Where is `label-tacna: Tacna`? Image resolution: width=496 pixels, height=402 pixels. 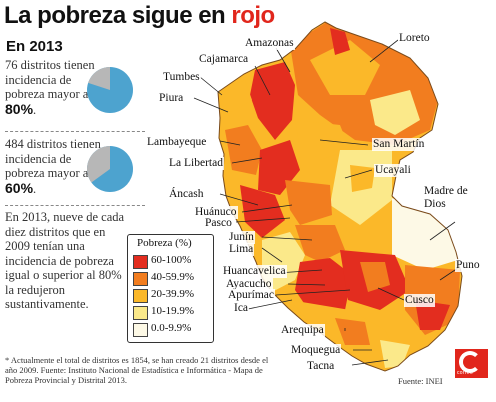
label-tacna: Tacna is located at coordinates (321, 366).